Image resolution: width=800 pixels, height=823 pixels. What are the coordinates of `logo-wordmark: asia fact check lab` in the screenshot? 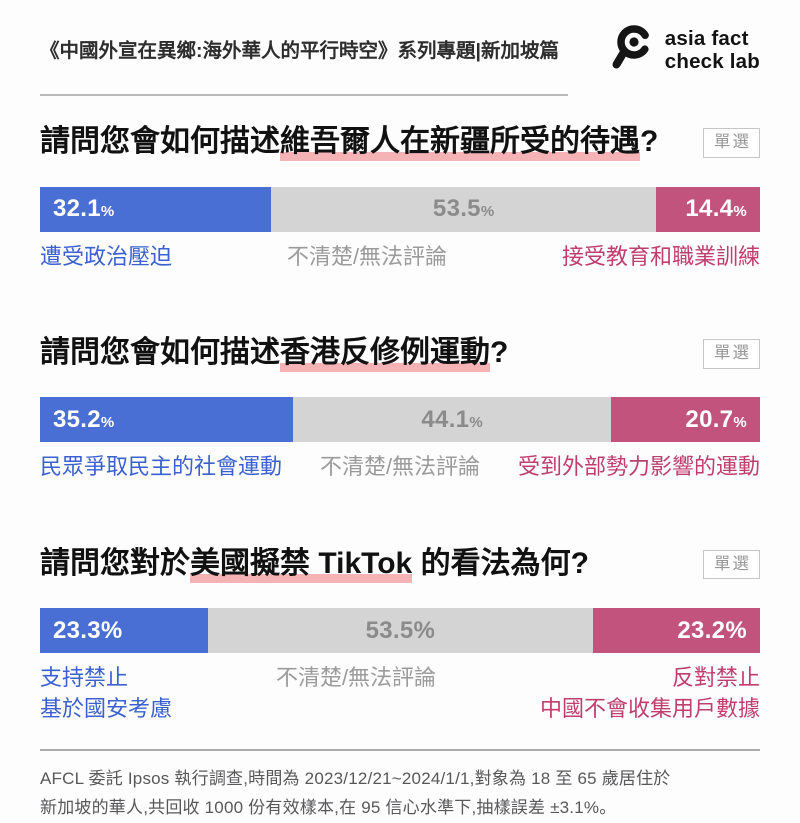 It's located at (712, 50).